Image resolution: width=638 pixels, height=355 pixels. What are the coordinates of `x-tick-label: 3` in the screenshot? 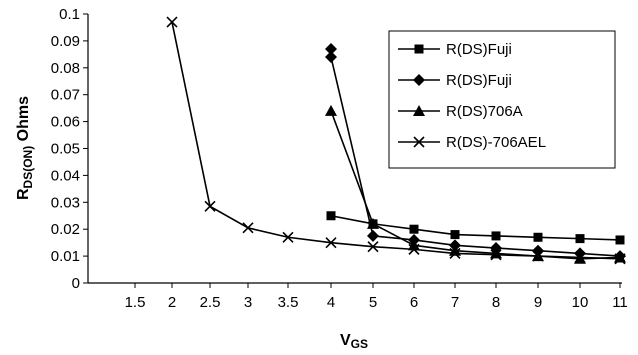 It's located at (248, 302).